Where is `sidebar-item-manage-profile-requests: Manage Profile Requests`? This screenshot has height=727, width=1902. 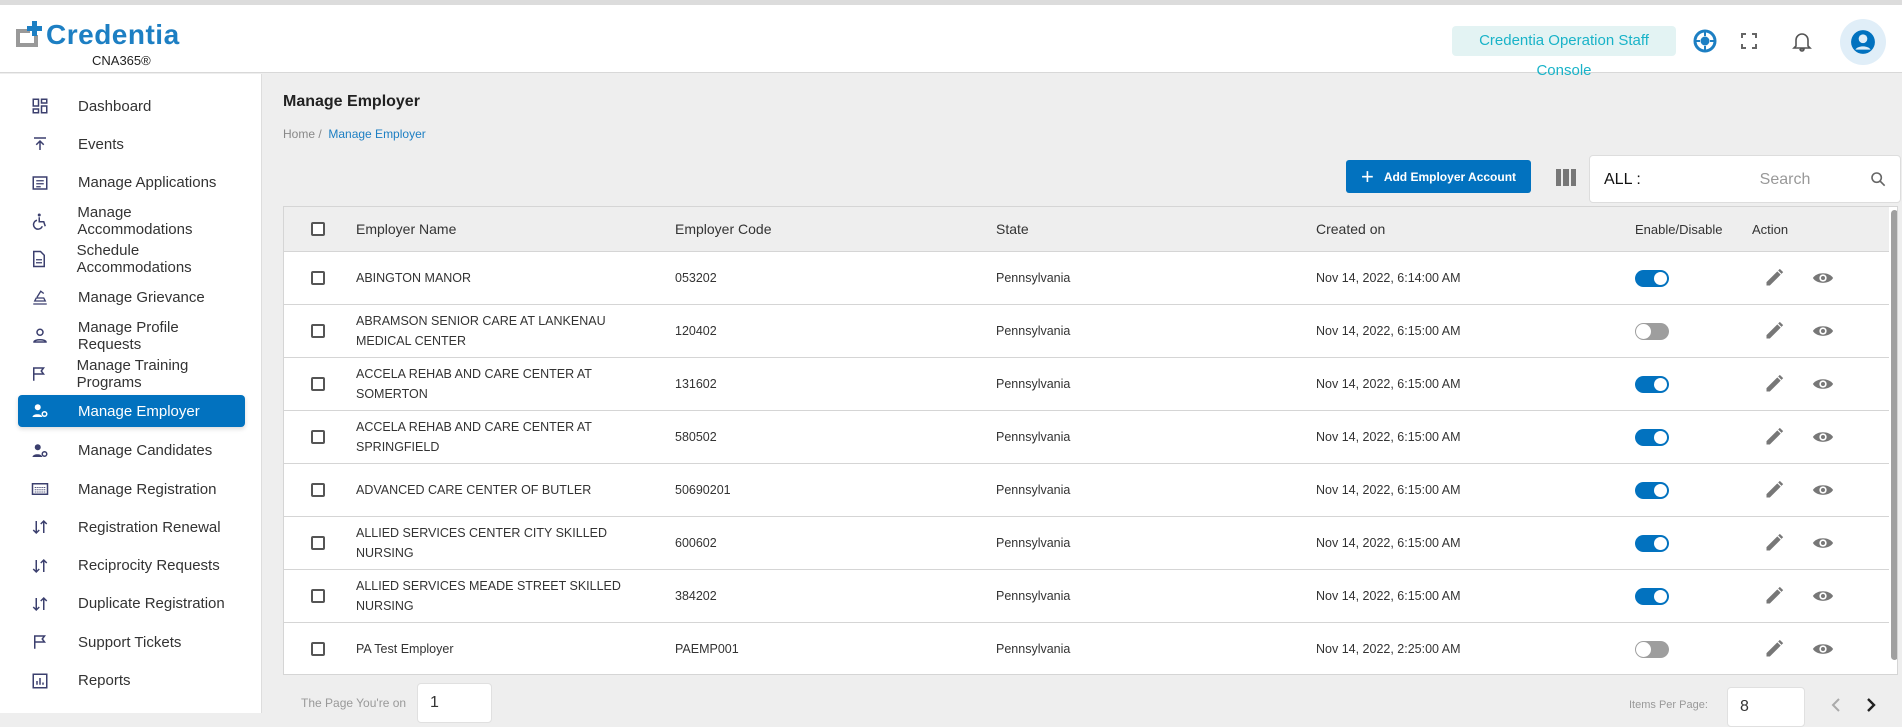 sidebar-item-manage-profile-requests: Manage Profile Requests is located at coordinates (131, 336).